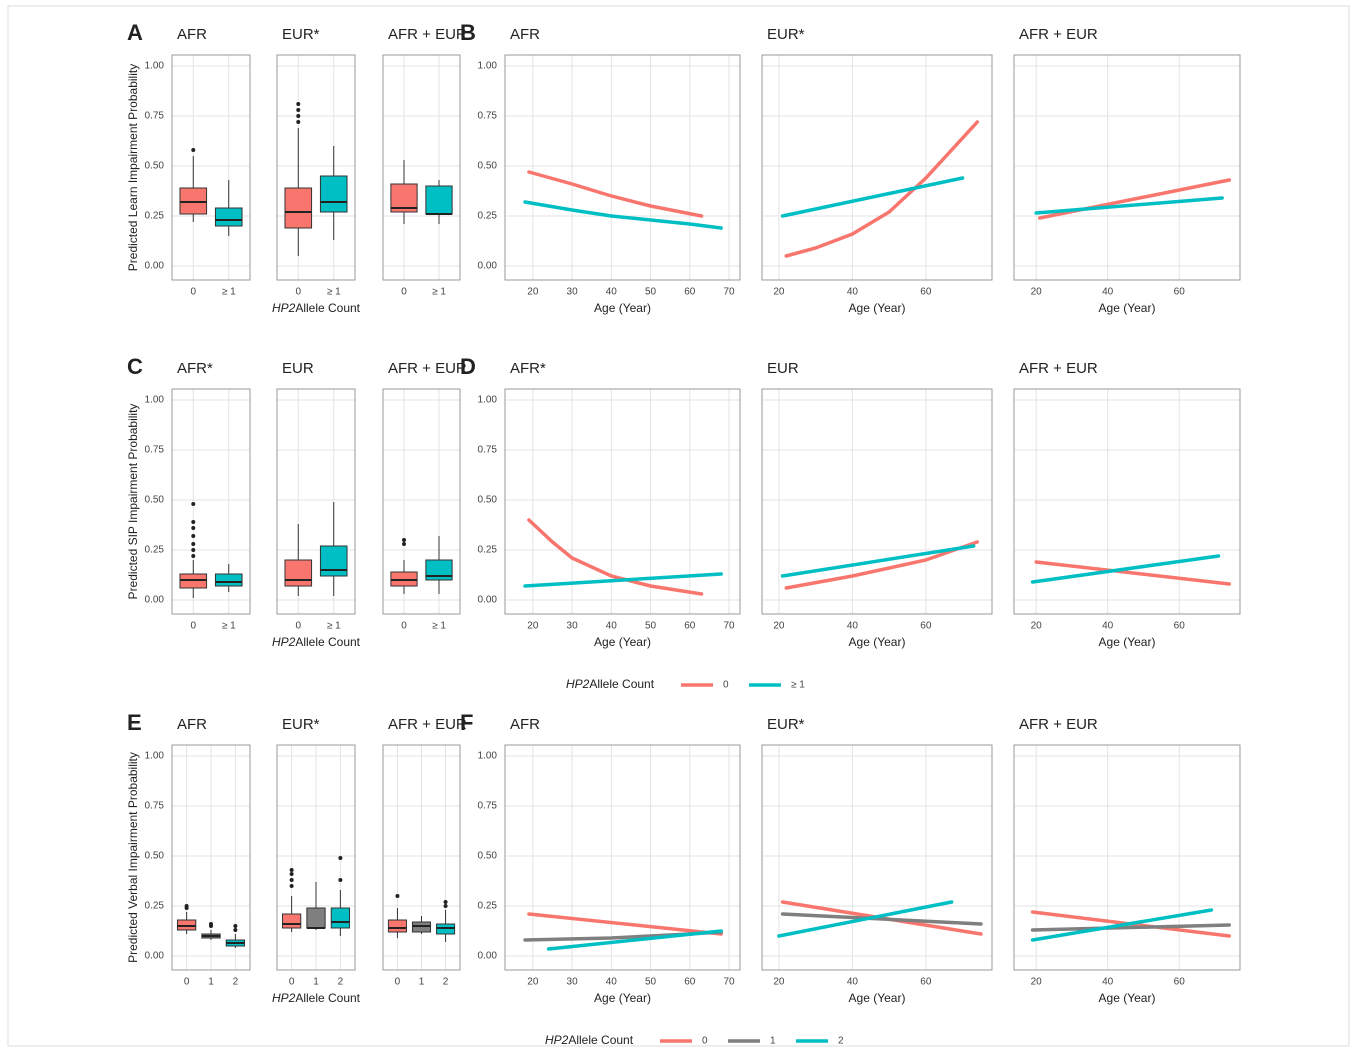 The image size is (1357, 1053). What do you see at coordinates (573, 626) in the screenshot?
I see `x-tick-label: 30` at bounding box center [573, 626].